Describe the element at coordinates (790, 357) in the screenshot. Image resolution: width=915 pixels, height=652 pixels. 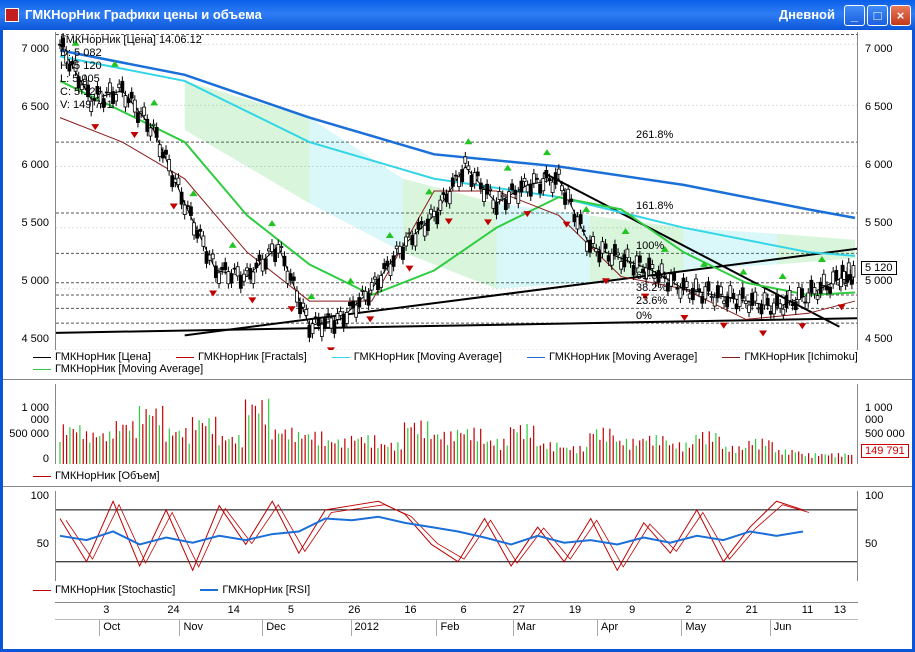
I see `legend-item-ichimoku: ГМКНорНик [Ichimoku]` at that location.